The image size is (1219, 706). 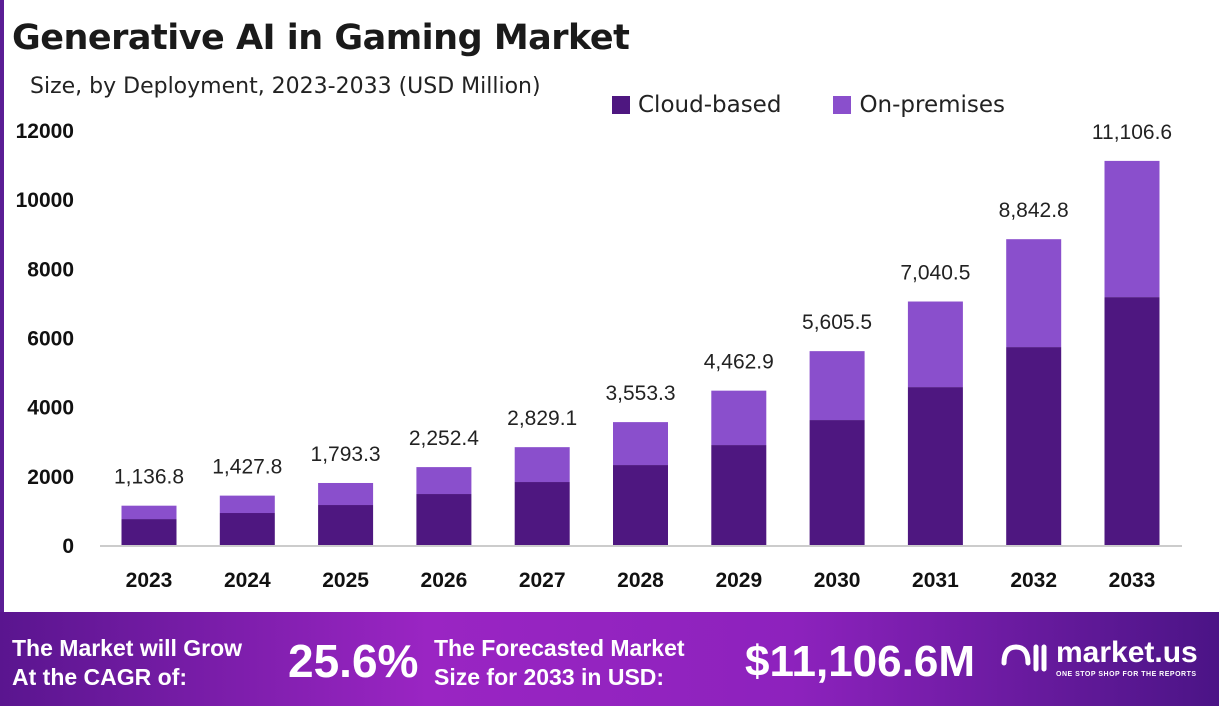 I want to click on logo-icon, so click(x=1024, y=658).